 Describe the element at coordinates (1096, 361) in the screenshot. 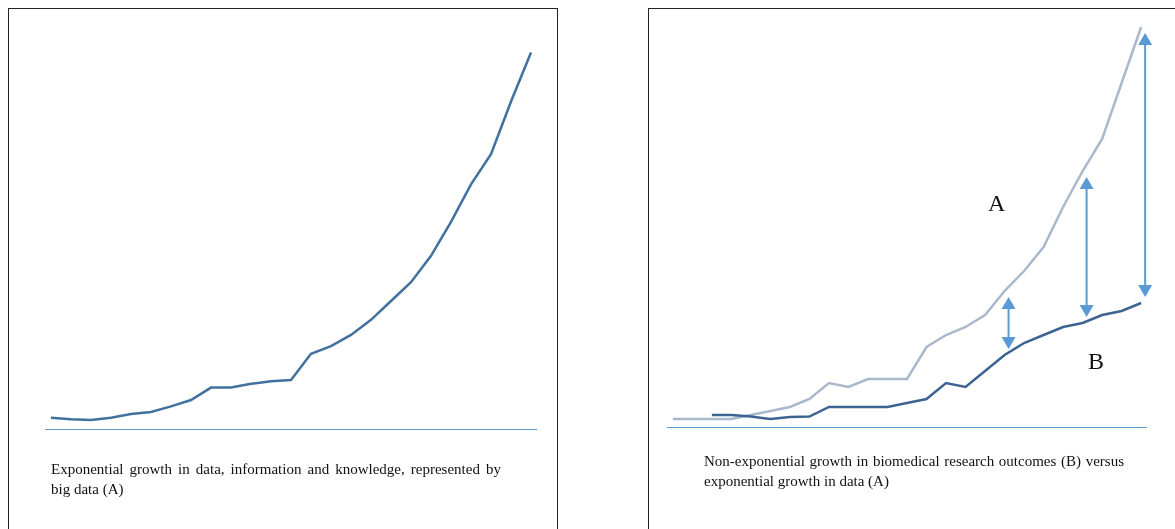

I see `series-label: B` at that location.